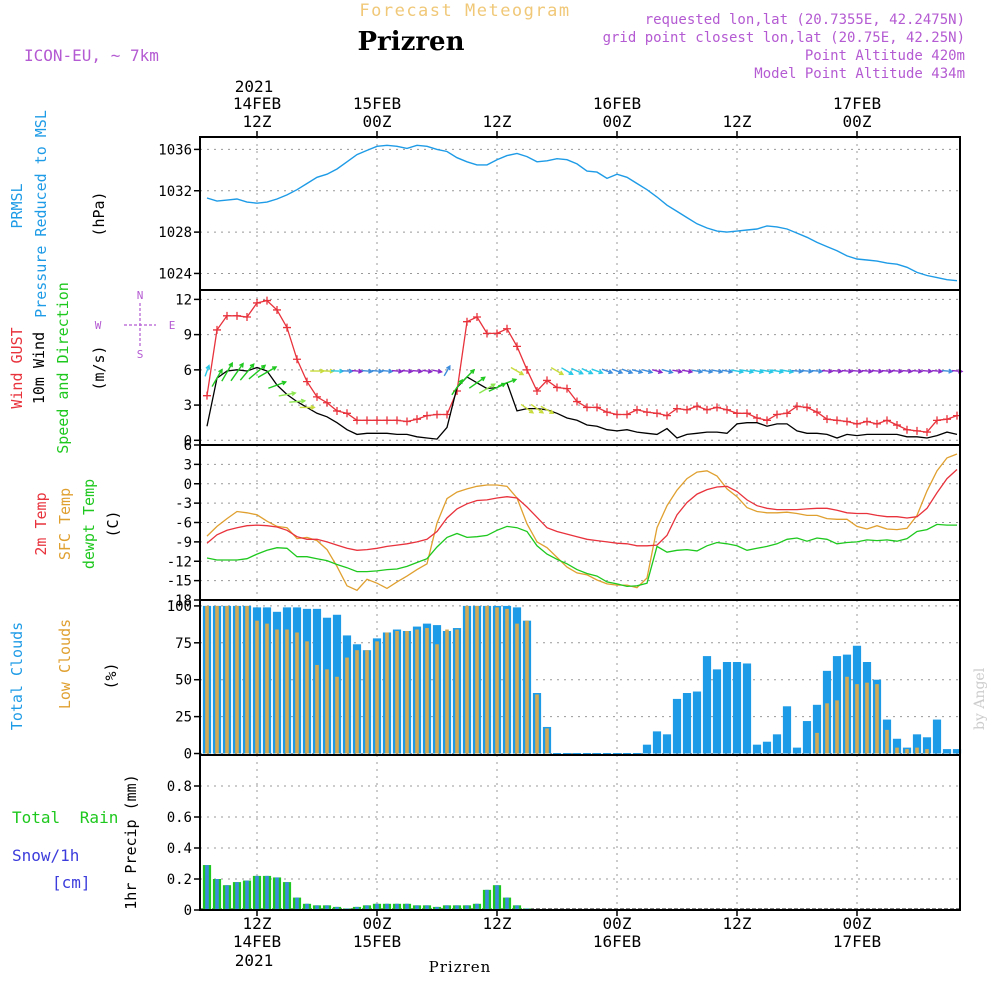  What do you see at coordinates (99, 213) in the screenshot?
I see `pressure-unit-label: (hPa)` at bounding box center [99, 213].